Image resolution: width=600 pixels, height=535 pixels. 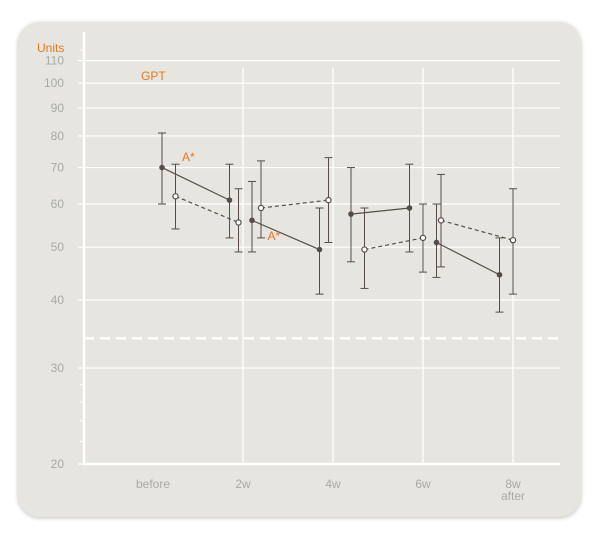 I want to click on x-tick-label: 8w, so click(x=513, y=484).